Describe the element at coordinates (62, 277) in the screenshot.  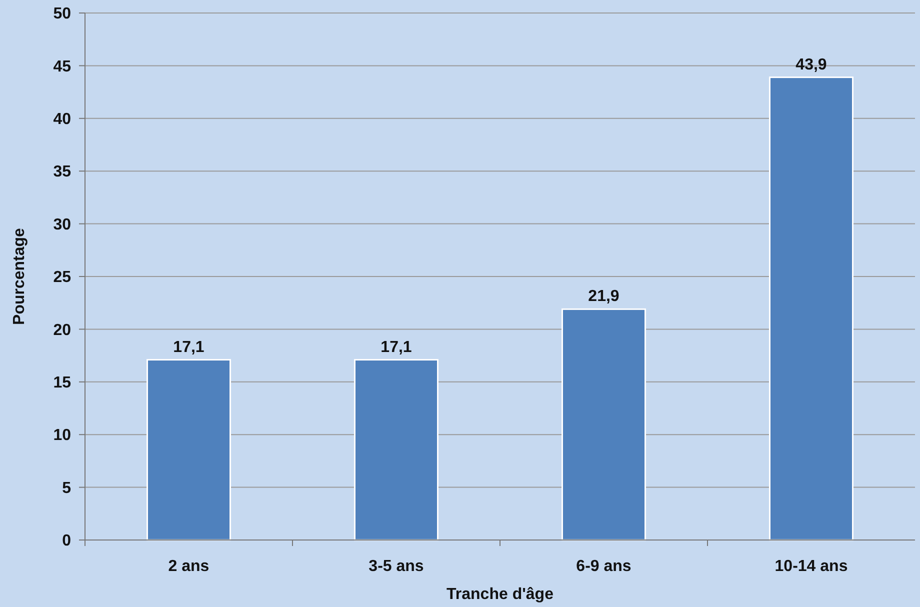
I see `y-tick-label: 25` at that location.